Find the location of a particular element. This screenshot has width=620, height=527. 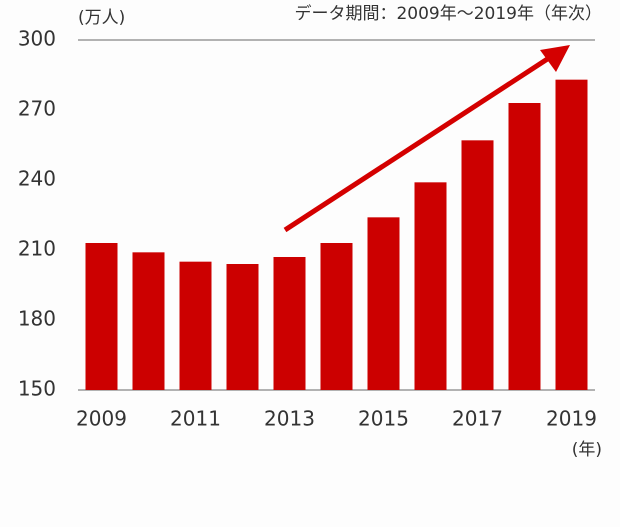

y-tick-label: 270 is located at coordinates (37, 109).